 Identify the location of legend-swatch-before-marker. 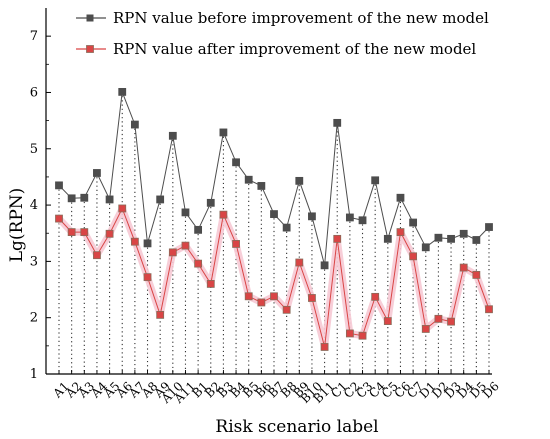
(90, 18).